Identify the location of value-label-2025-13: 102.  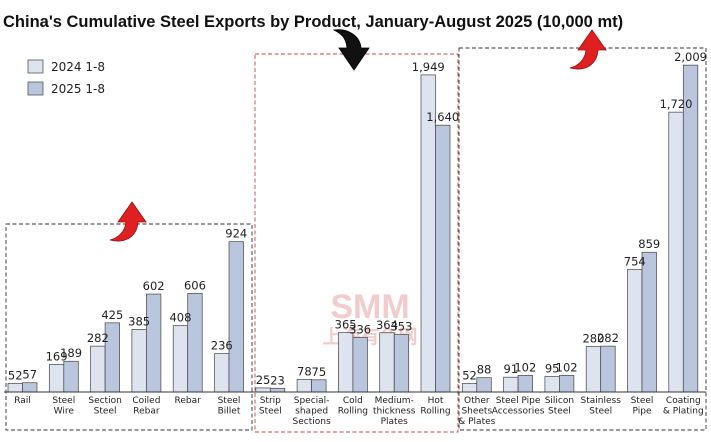
(567, 367).